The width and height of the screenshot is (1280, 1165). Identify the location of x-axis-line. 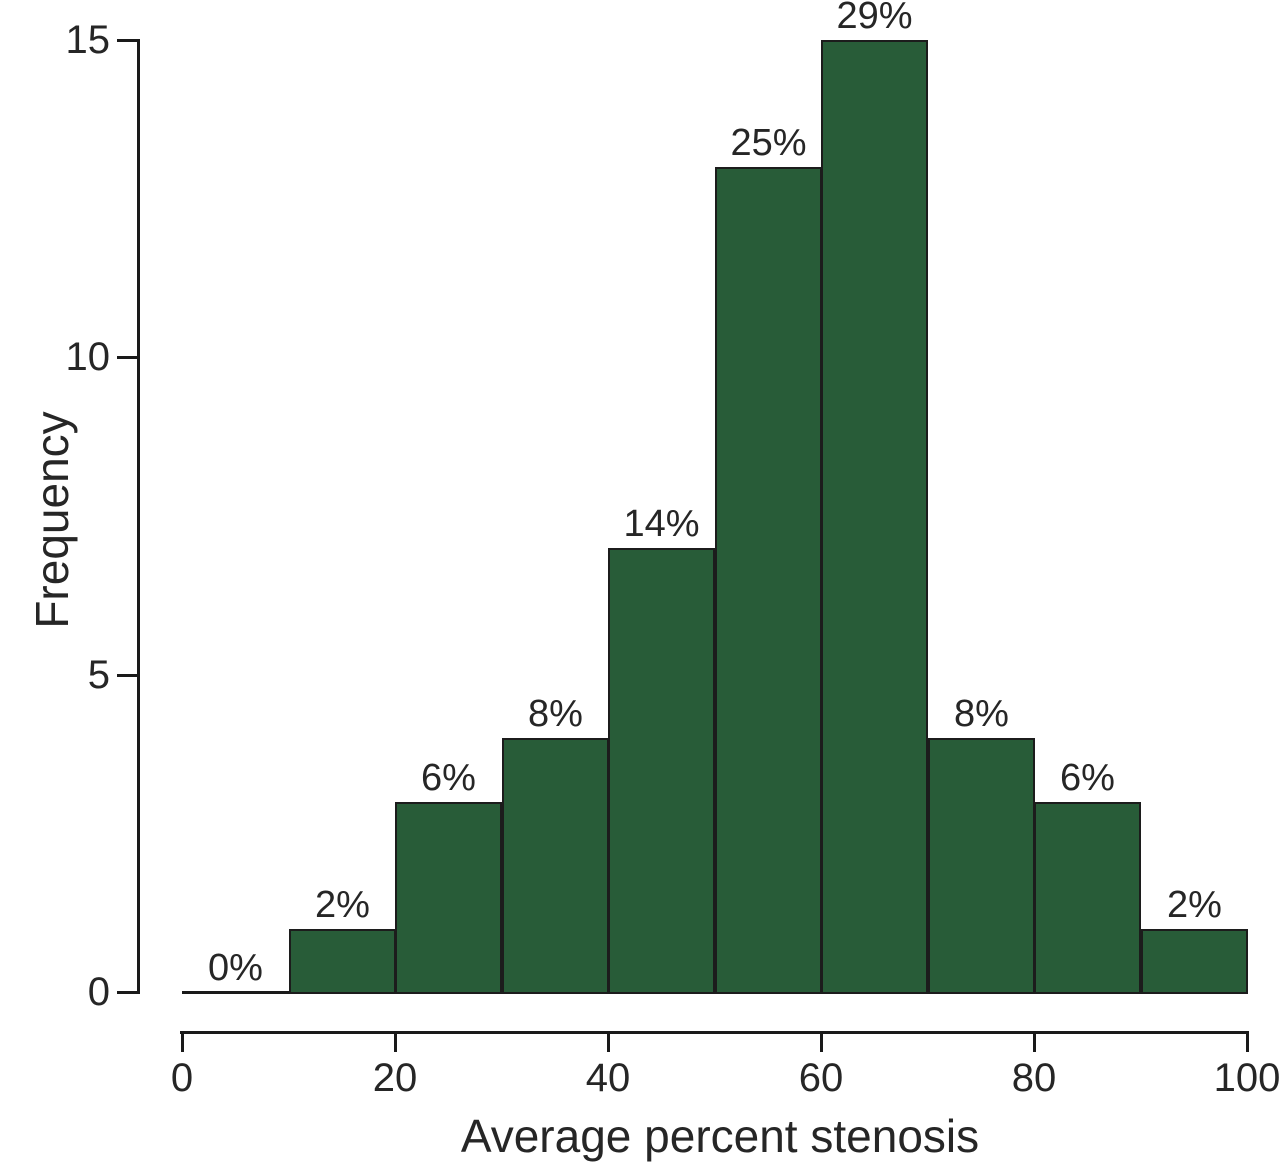
(714, 1032).